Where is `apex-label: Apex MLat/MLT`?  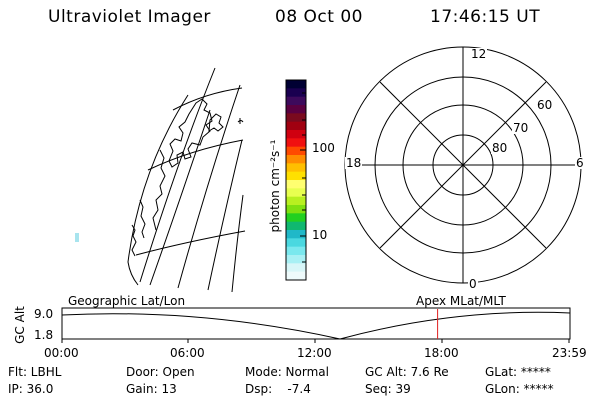 apex-label: Apex MLat/MLT is located at coordinates (461, 301).